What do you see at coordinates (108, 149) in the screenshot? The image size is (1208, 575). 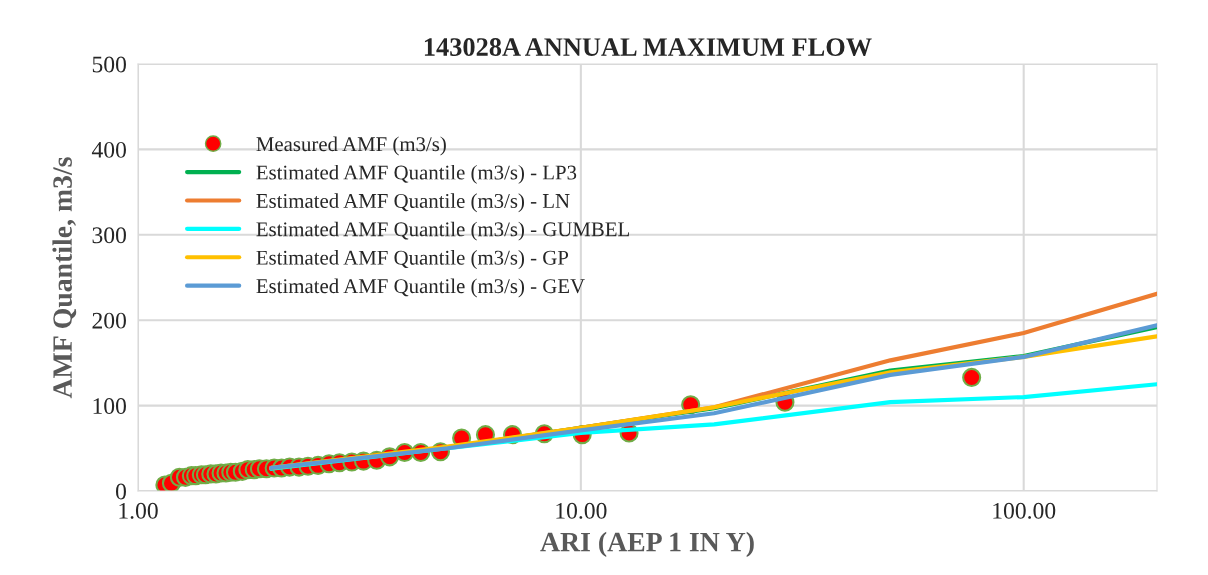 I see `y-tick-label: 400` at bounding box center [108, 149].